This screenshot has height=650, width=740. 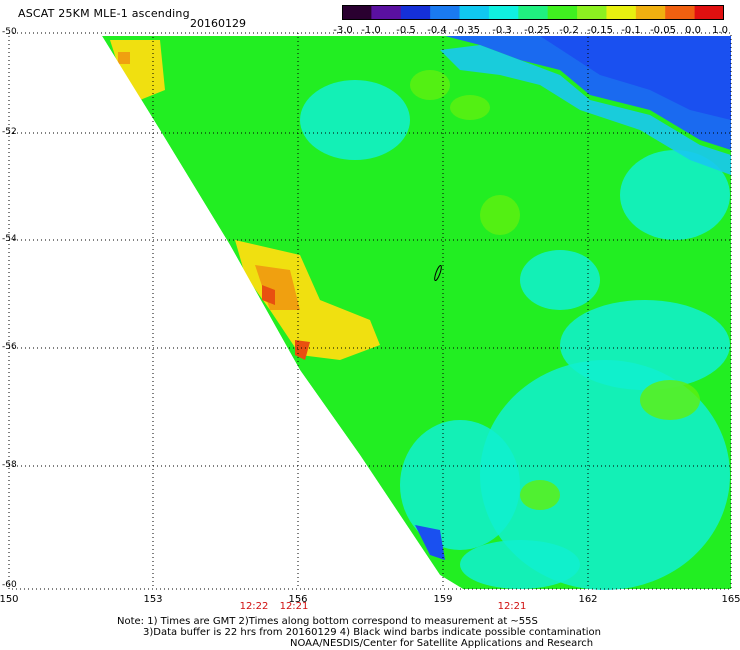 I want to click on colorbar-tick-label: 0.0, so click(x=693, y=30).